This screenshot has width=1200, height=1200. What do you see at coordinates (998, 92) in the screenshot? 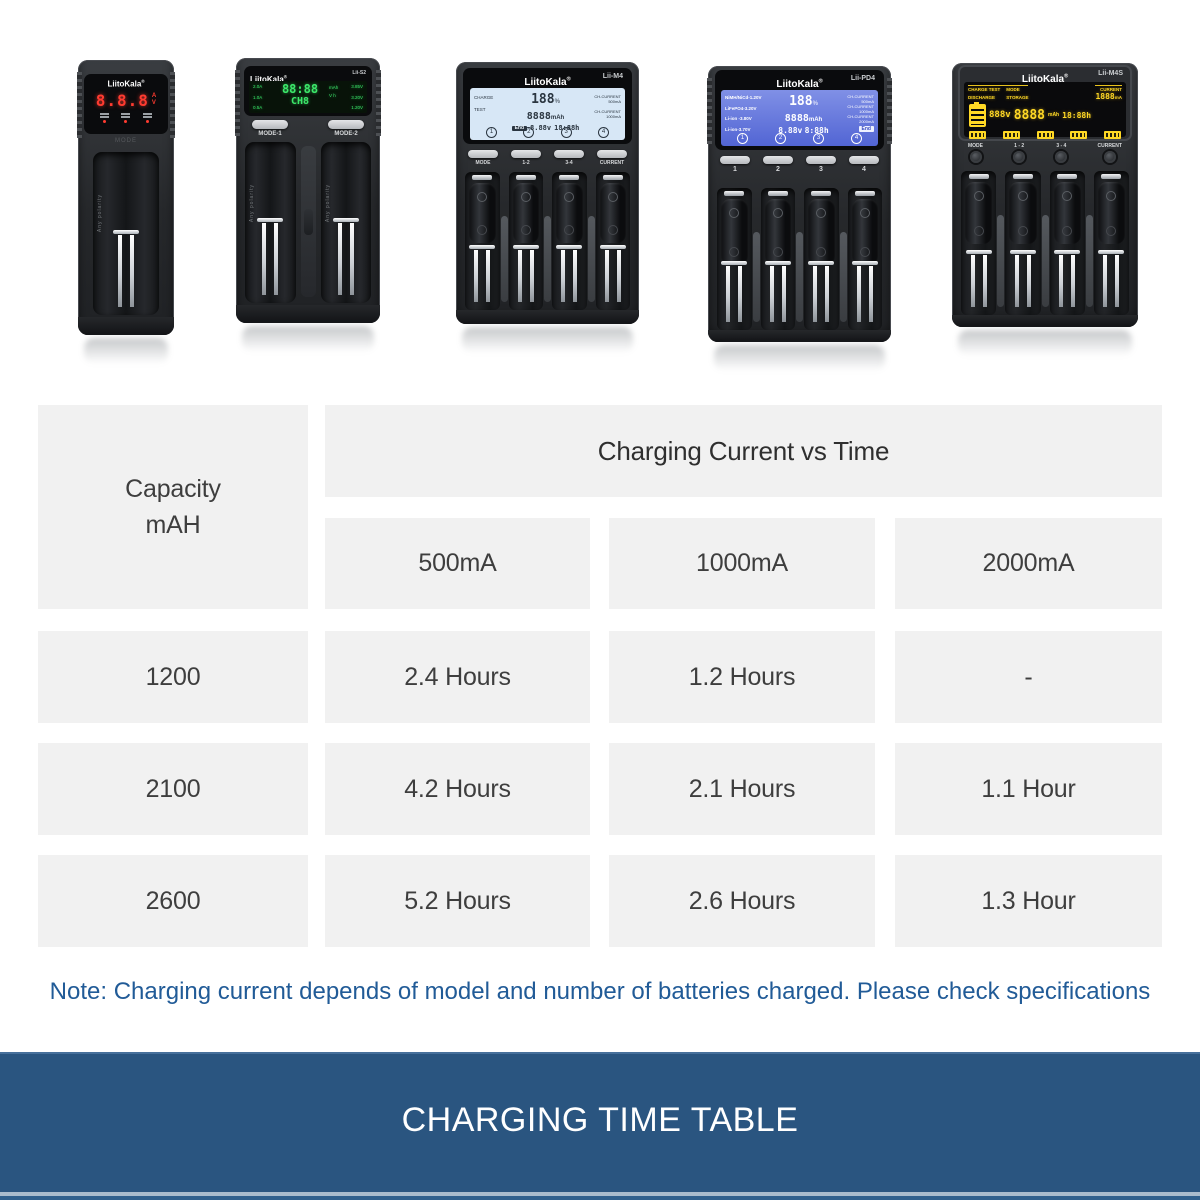
I see `mode-labels: CHARGE TEST MODE DISCHARGE STORAGE` at bounding box center [998, 92].